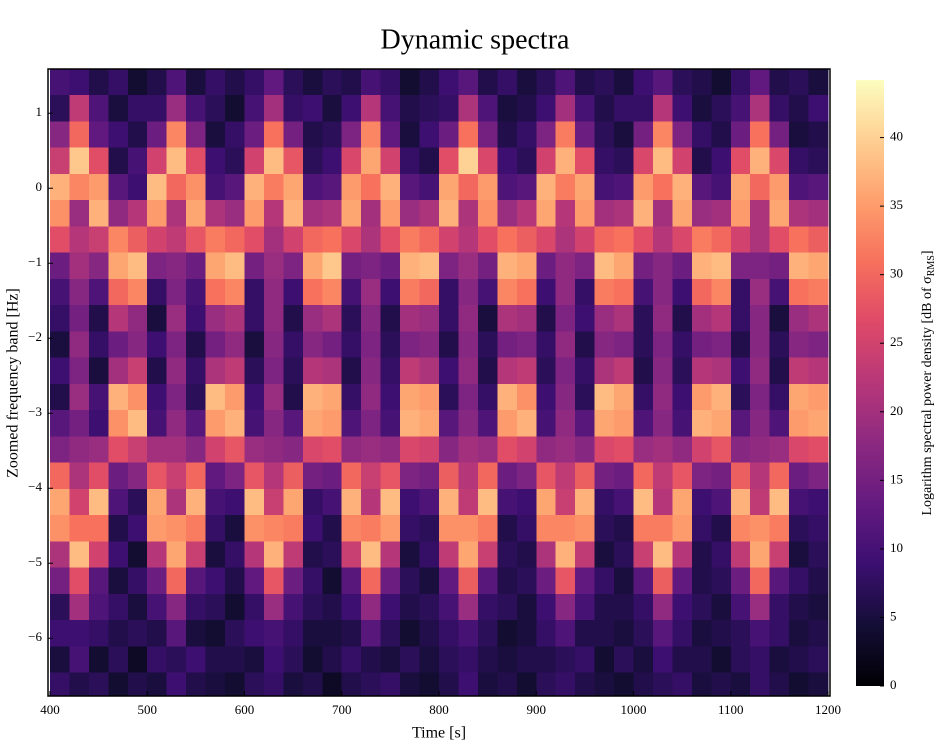 The height and width of the screenshot is (750, 950). I want to click on x-tick-label: 900, so click(537, 709).